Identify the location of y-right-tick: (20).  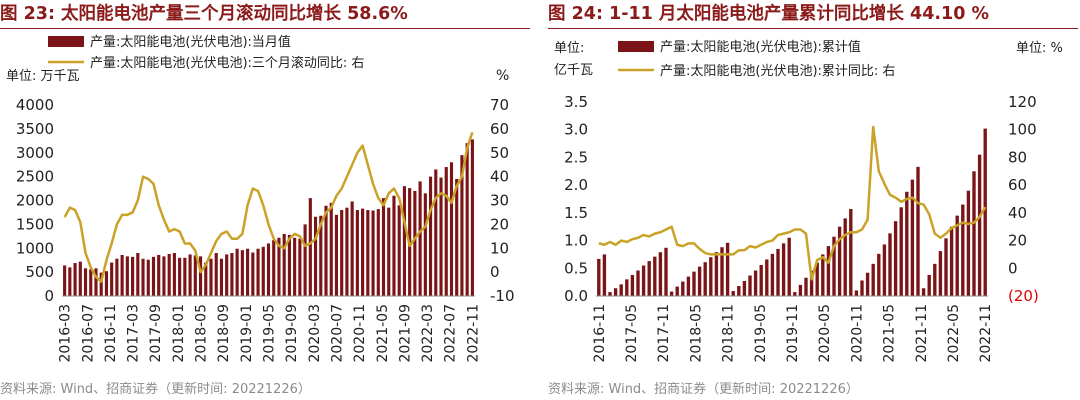
(1023, 296).